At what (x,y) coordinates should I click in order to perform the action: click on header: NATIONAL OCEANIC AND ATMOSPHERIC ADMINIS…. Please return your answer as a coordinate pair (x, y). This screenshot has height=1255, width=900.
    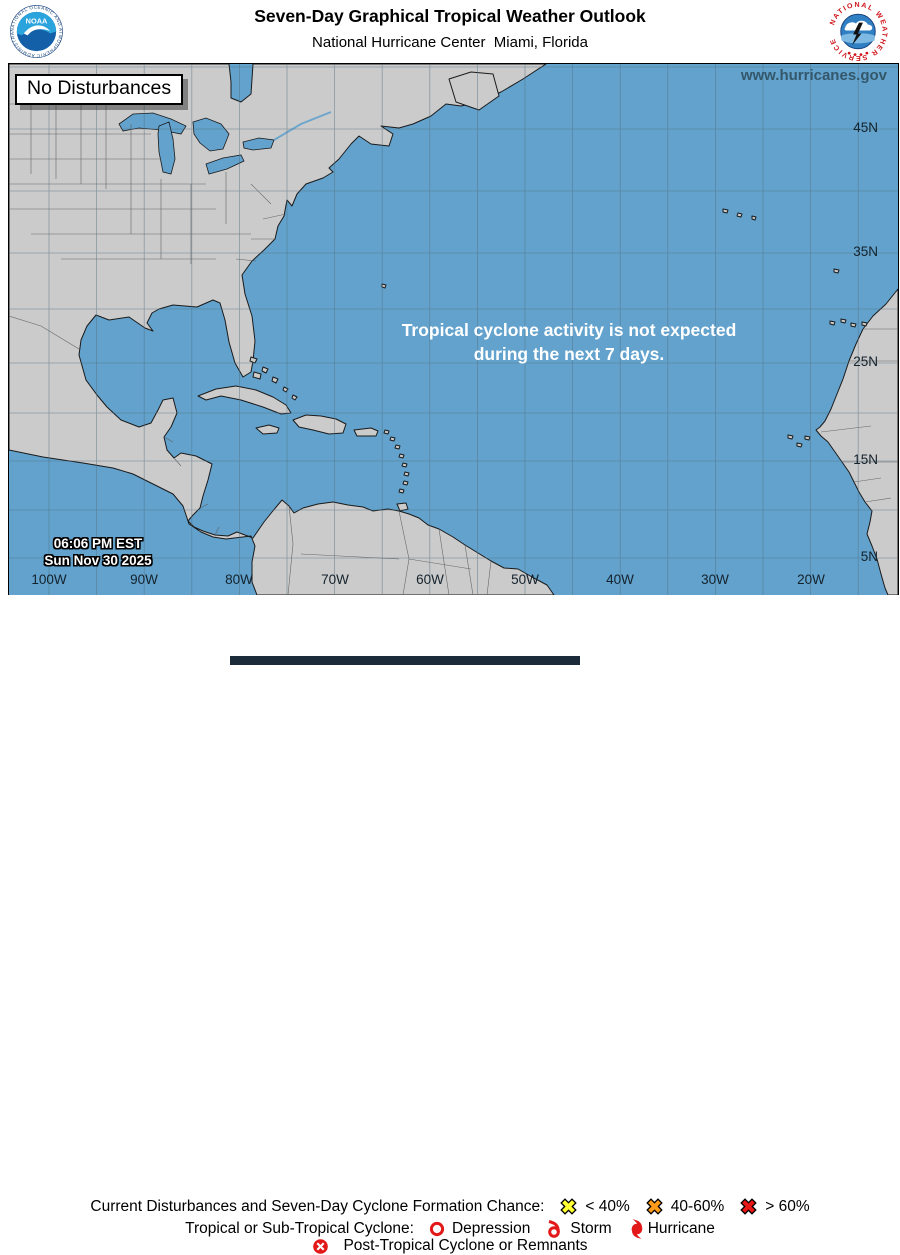
    Looking at the image, I should click on (450, 31).